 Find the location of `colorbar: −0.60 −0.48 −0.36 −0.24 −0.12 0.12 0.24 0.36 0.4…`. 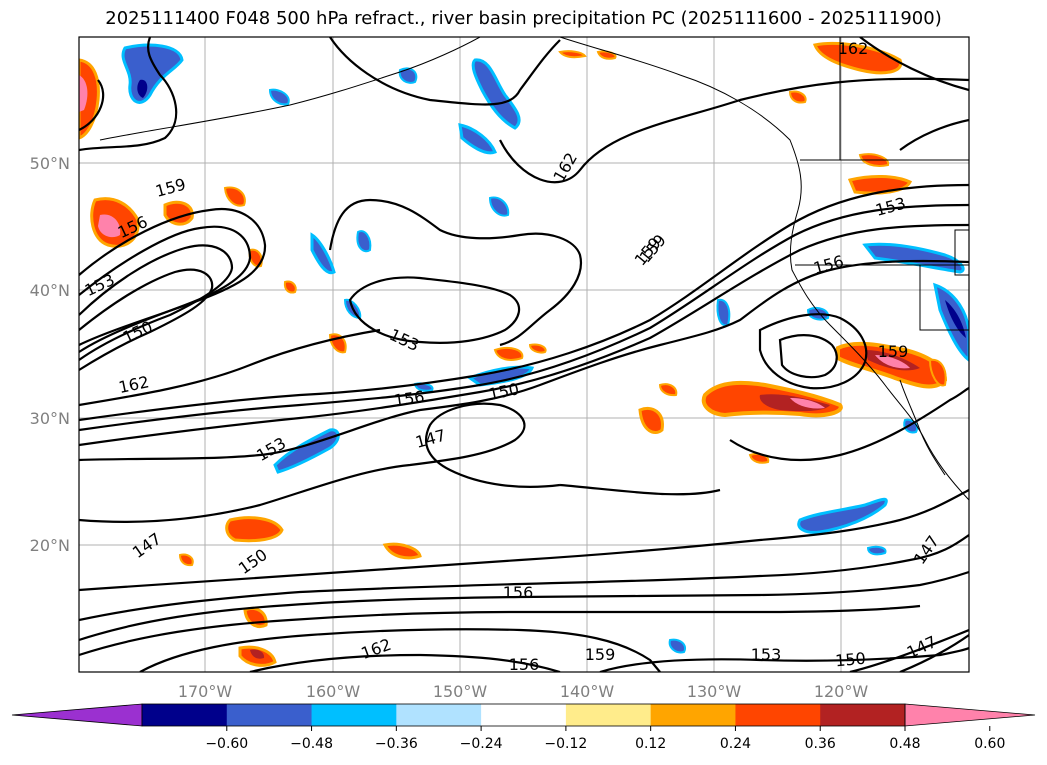

colorbar: −0.60 −0.48 −0.36 −0.24 −0.12 0.12 0.24 0.36 0.4… is located at coordinates (523, 727).